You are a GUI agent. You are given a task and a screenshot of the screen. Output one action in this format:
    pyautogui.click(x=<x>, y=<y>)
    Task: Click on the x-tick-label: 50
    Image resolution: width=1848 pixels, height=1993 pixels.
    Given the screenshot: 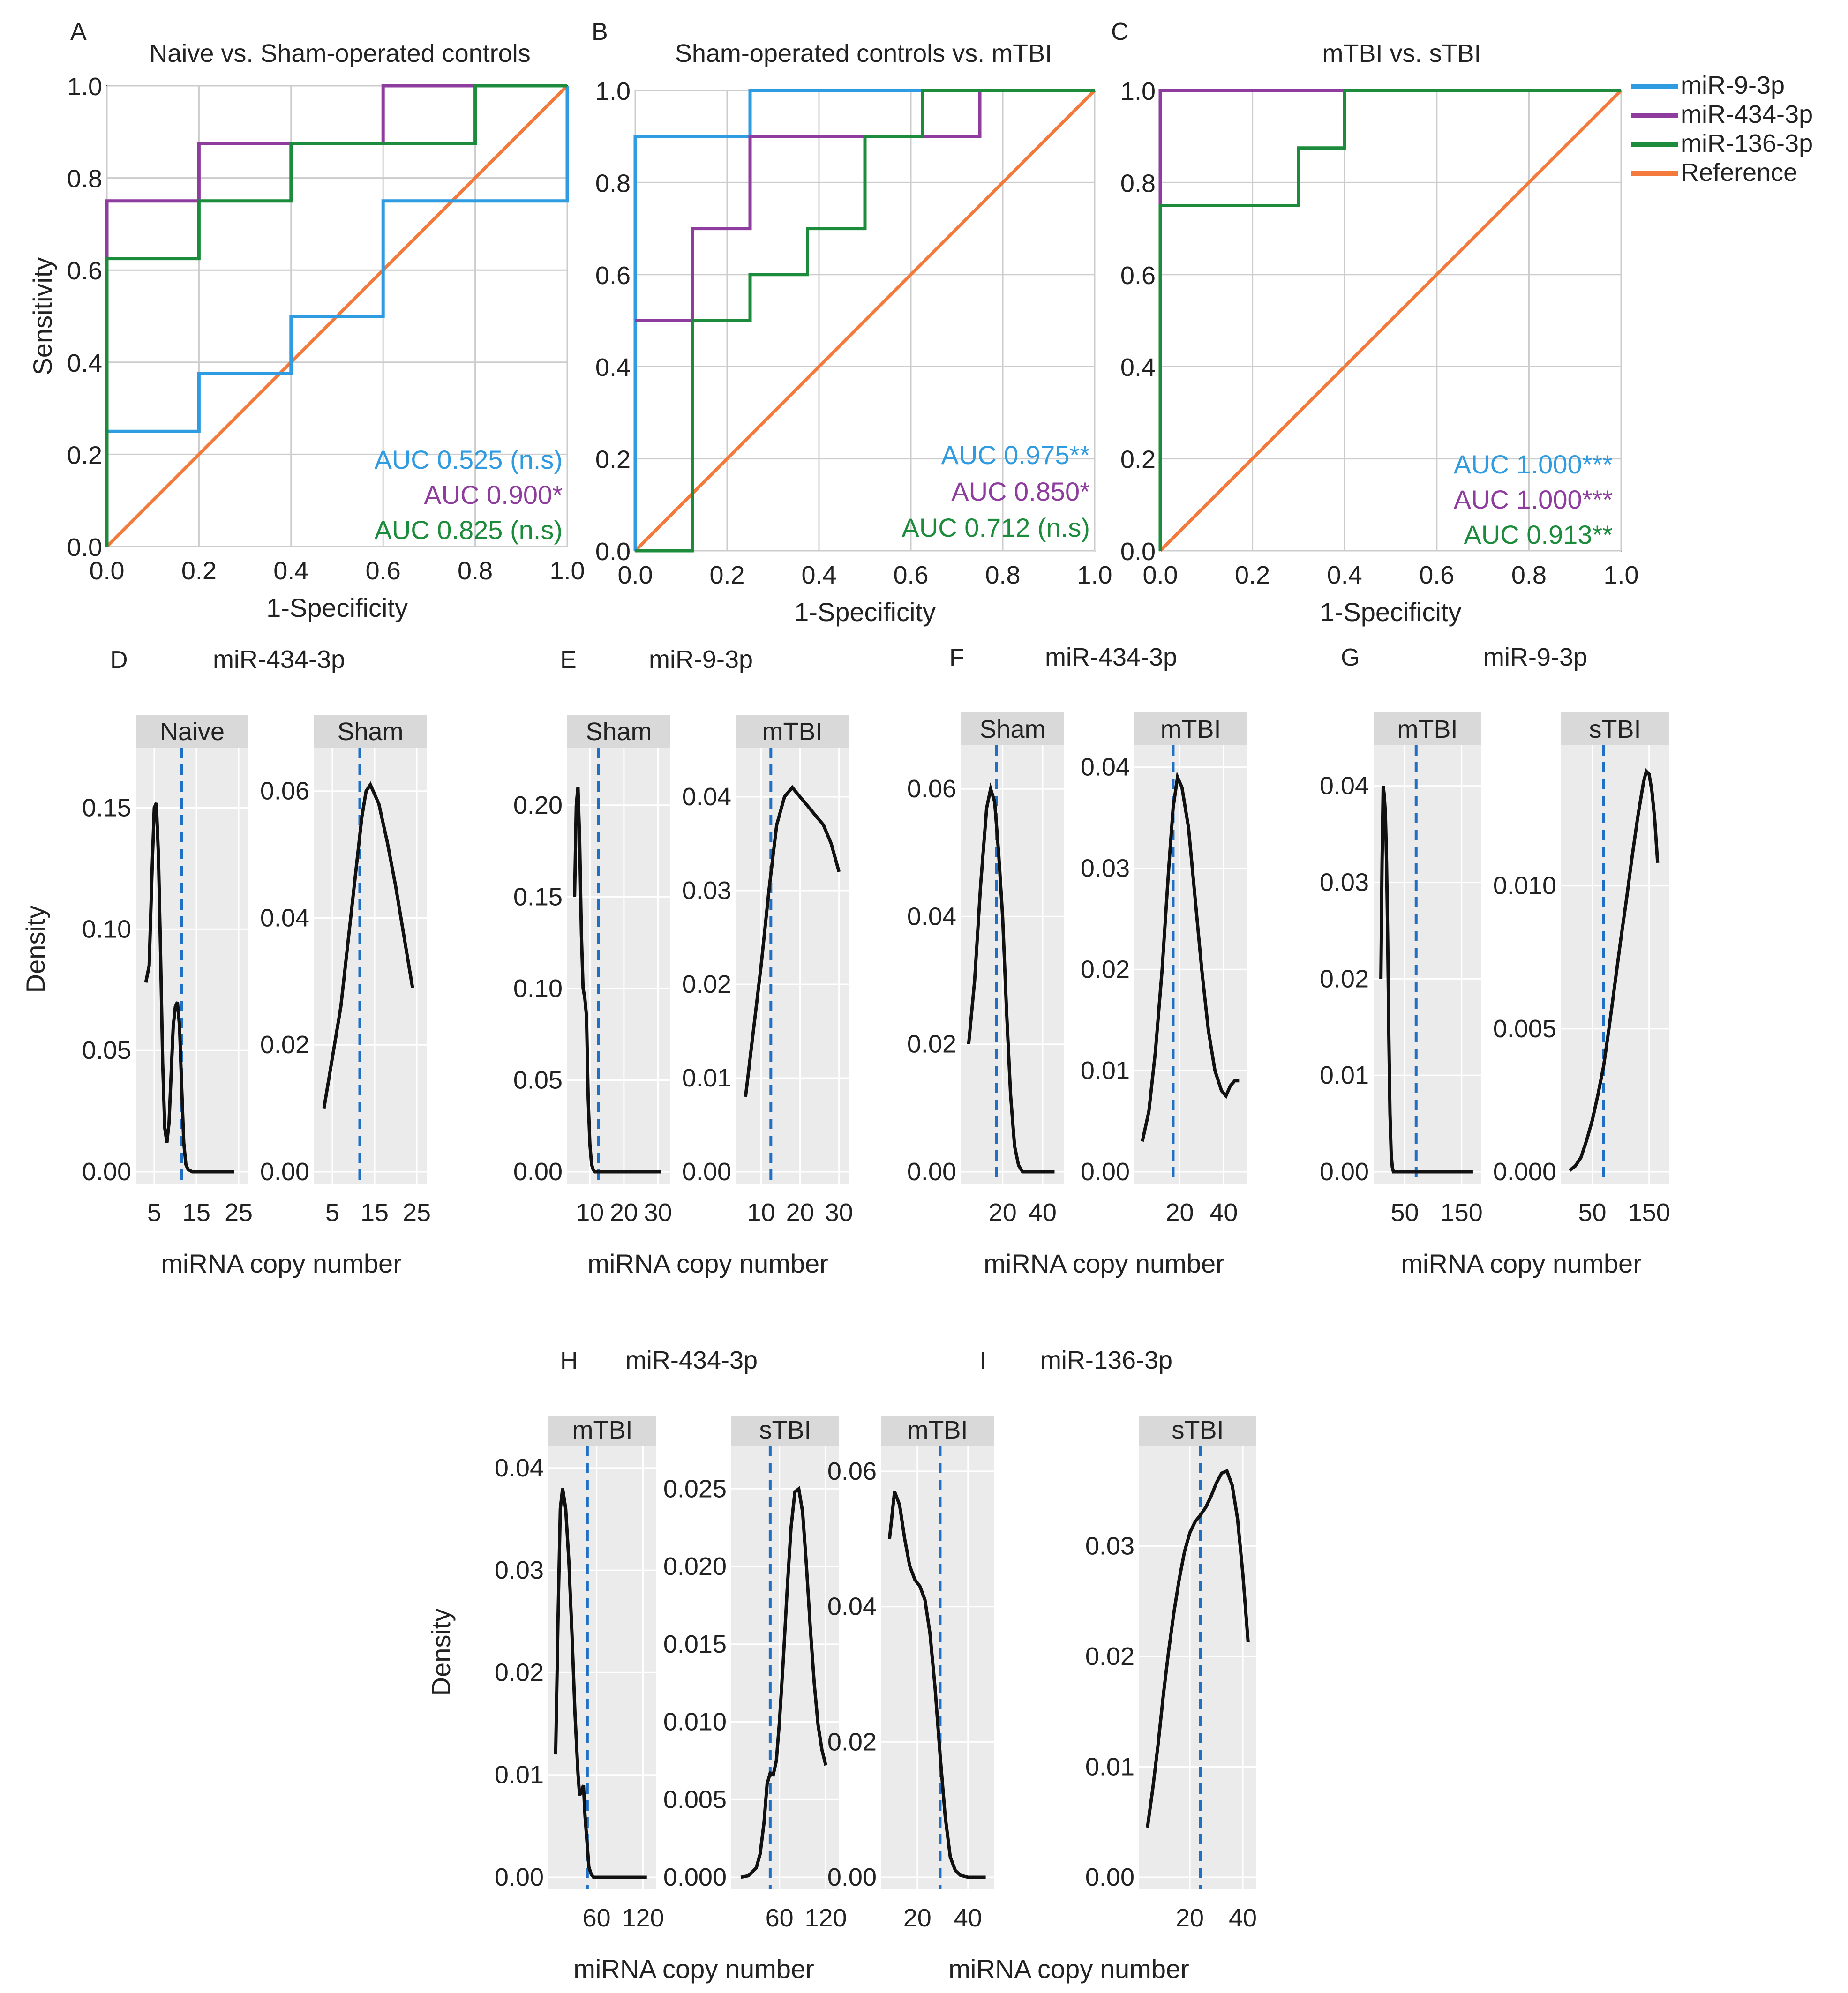 What is the action you would take?
    pyautogui.click(x=1404, y=1213)
    